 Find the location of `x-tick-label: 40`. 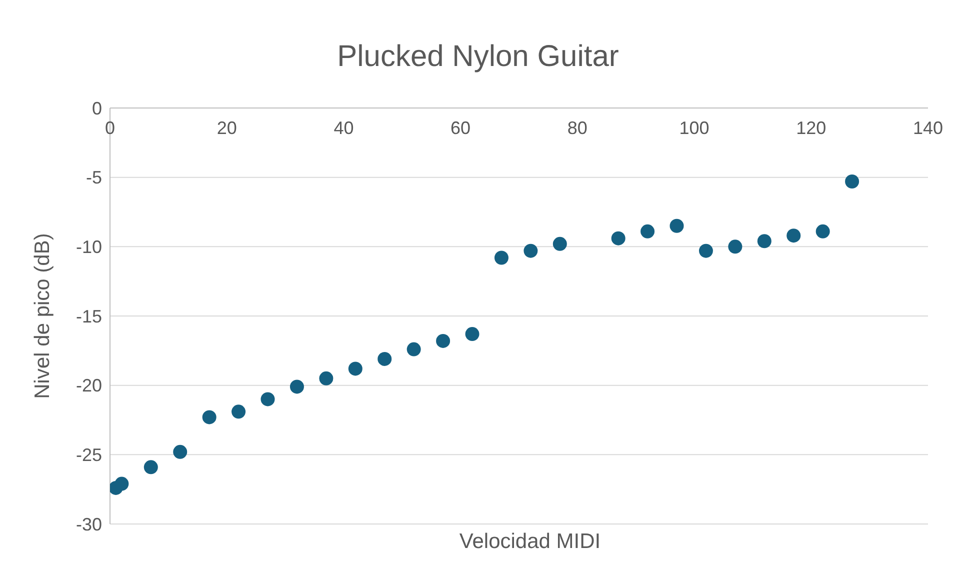

x-tick-label: 40 is located at coordinates (344, 128).